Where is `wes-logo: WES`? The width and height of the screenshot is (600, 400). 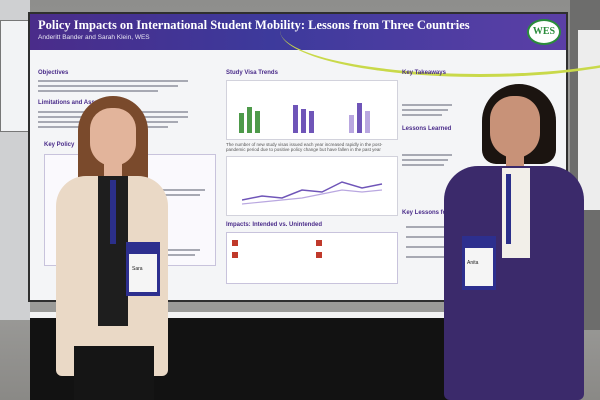 wes-logo: WES is located at coordinates (544, 32).